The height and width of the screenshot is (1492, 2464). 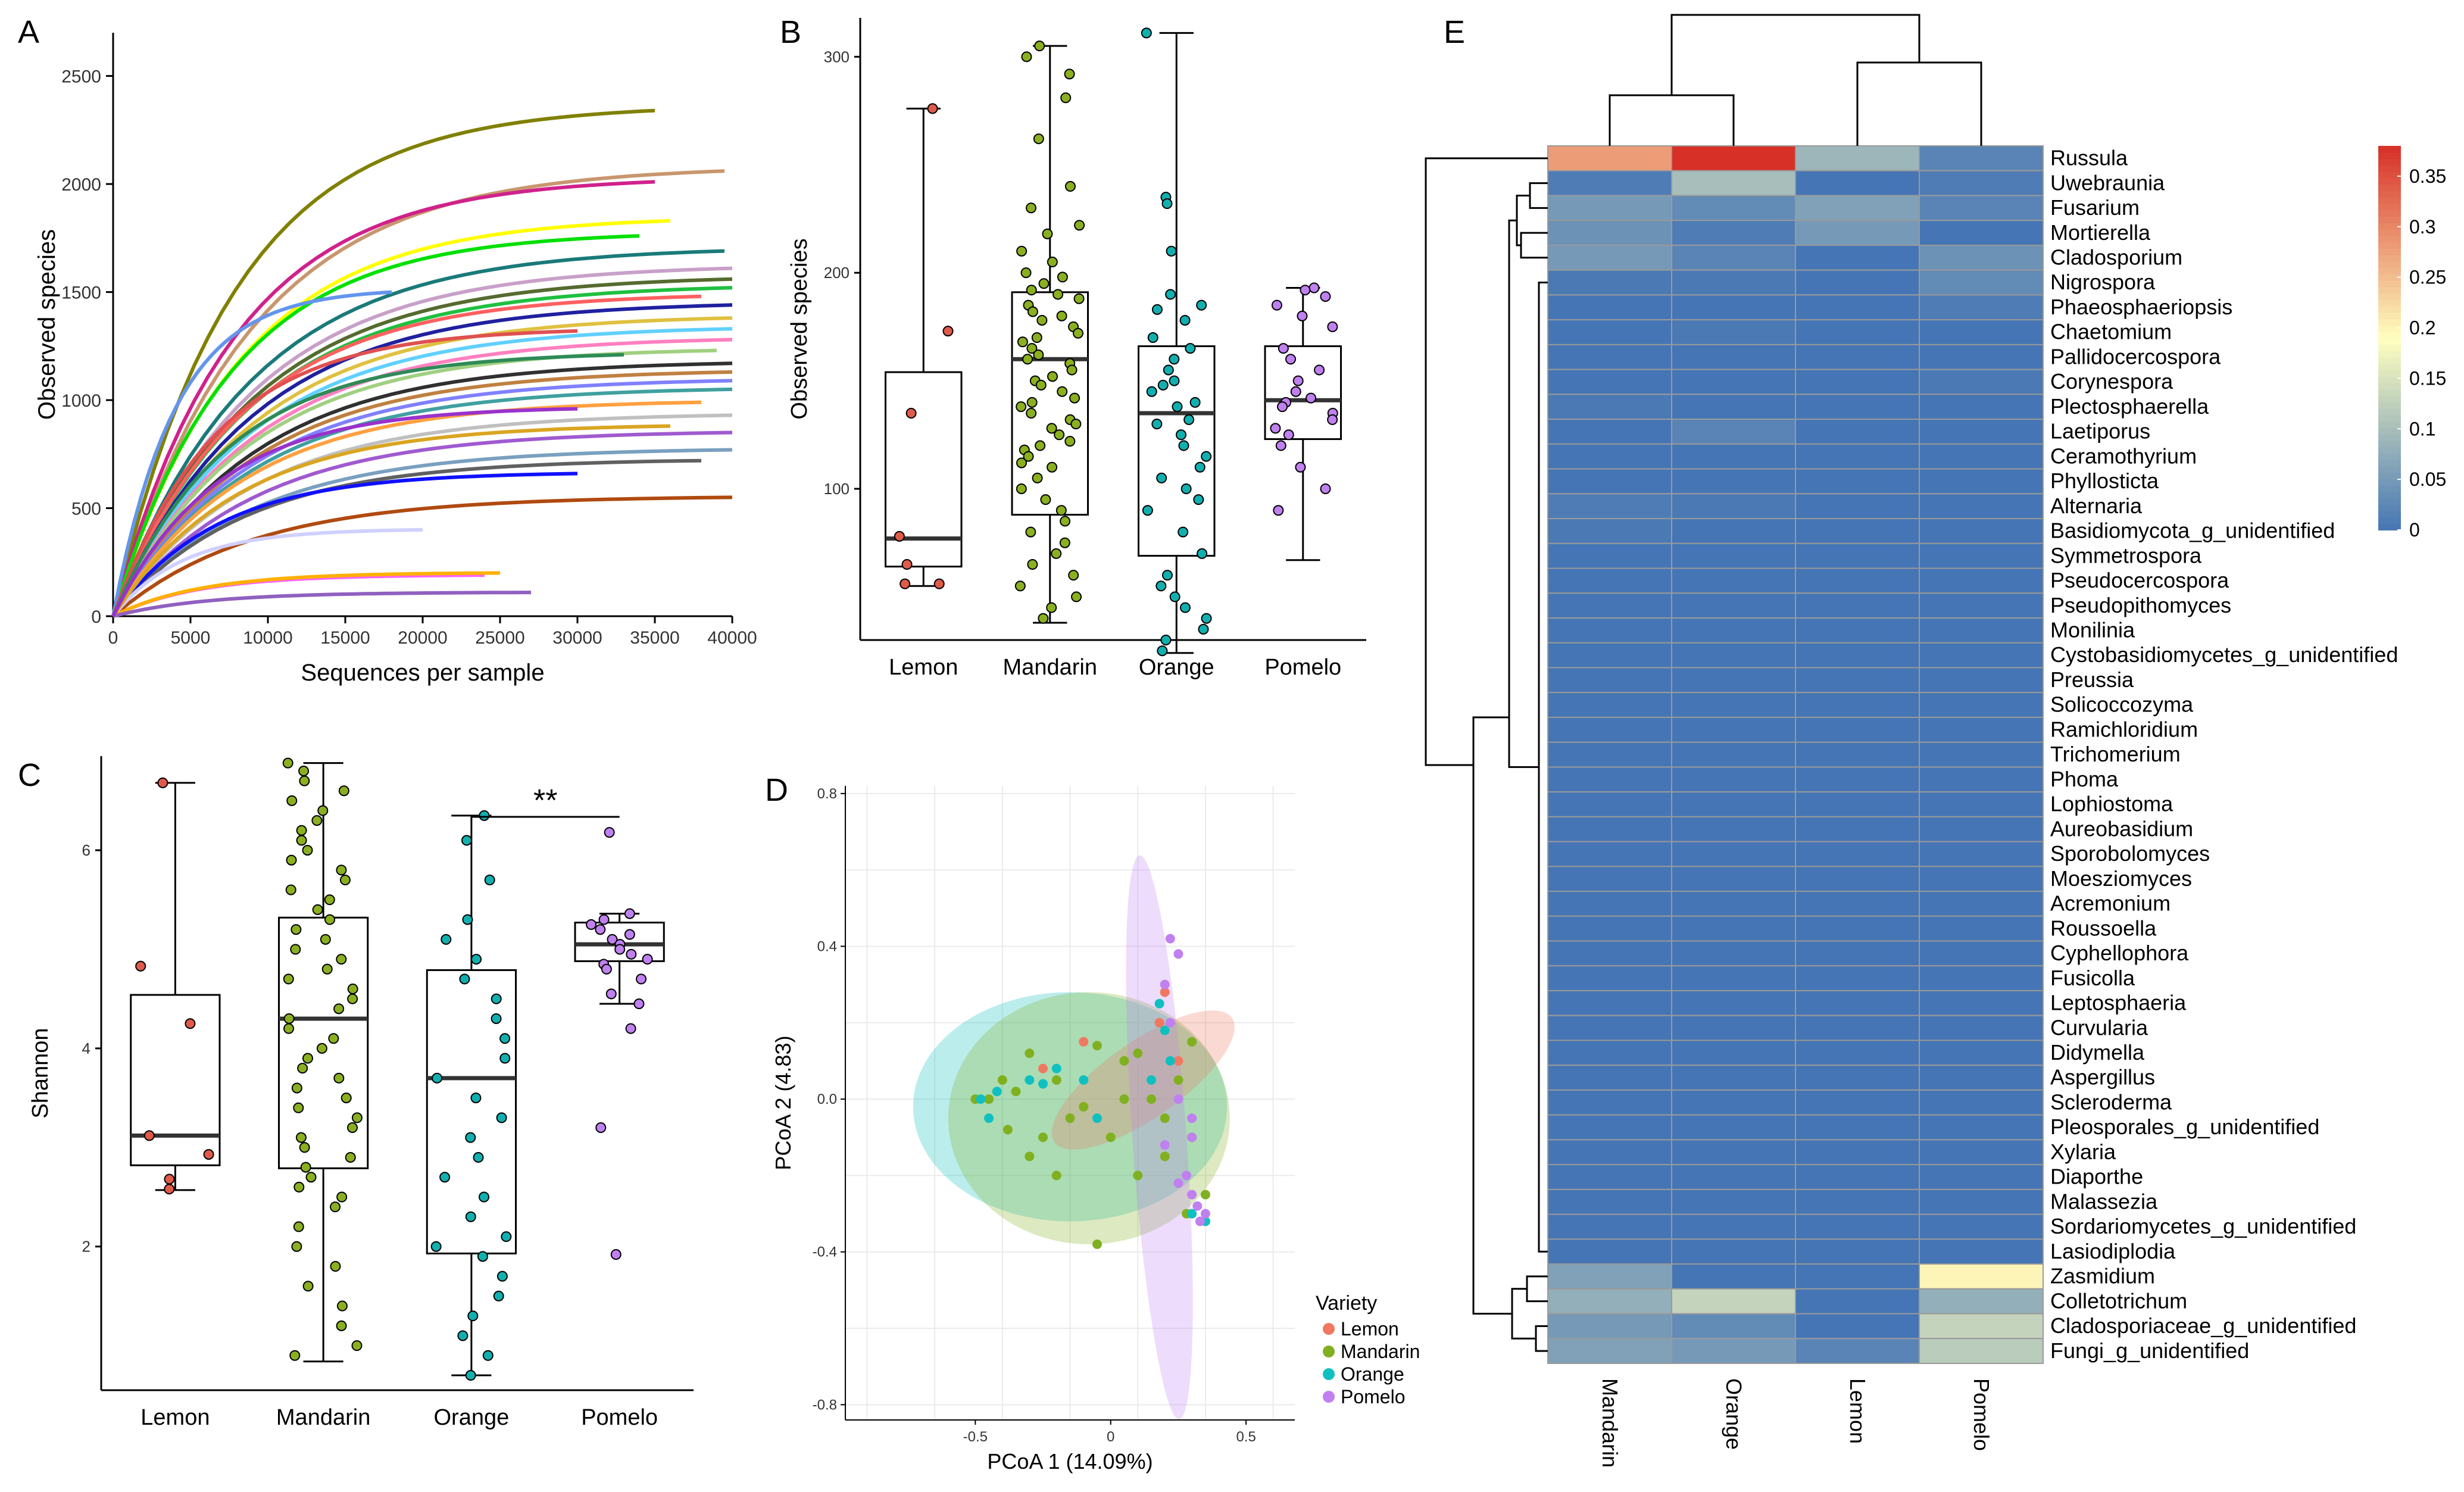 What do you see at coordinates (1346, 1303) in the screenshot?
I see `legend-title: Variety` at bounding box center [1346, 1303].